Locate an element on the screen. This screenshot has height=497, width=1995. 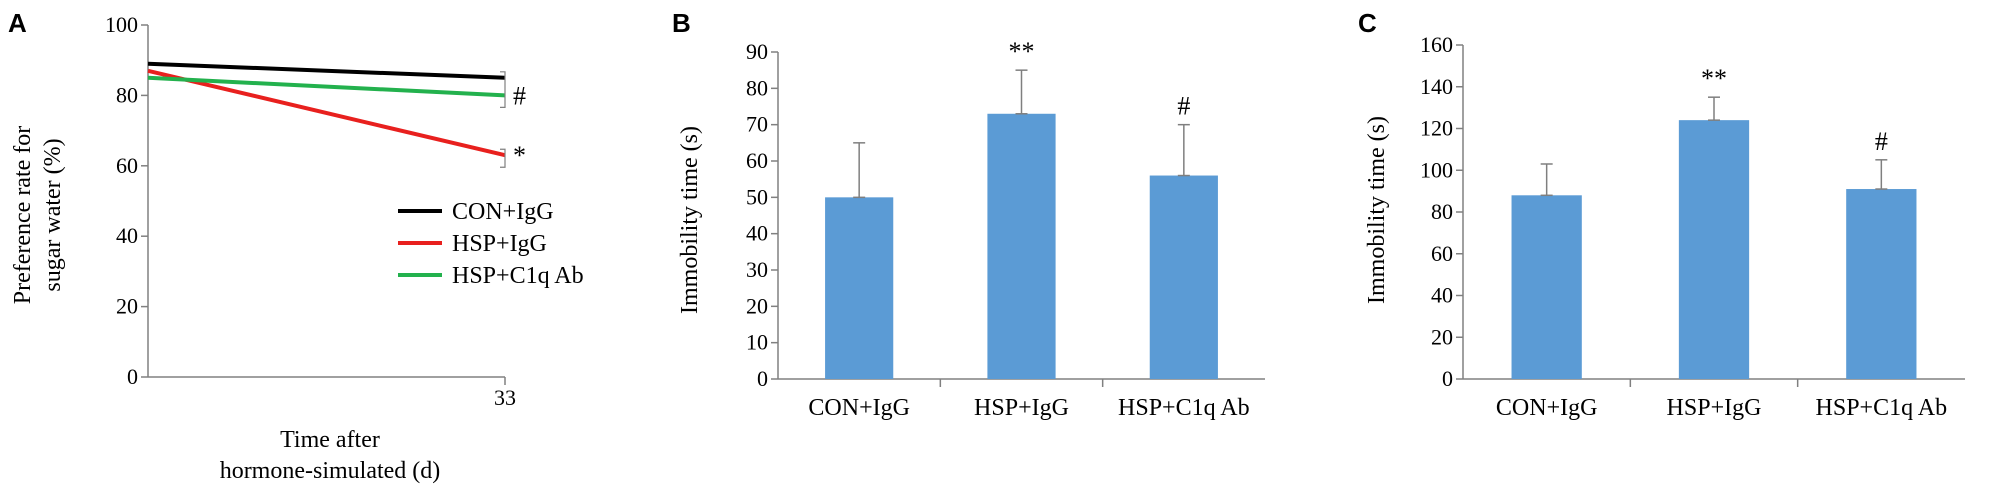
panel-b-category-label: HSP+C1q Ab is located at coordinates (1184, 408).